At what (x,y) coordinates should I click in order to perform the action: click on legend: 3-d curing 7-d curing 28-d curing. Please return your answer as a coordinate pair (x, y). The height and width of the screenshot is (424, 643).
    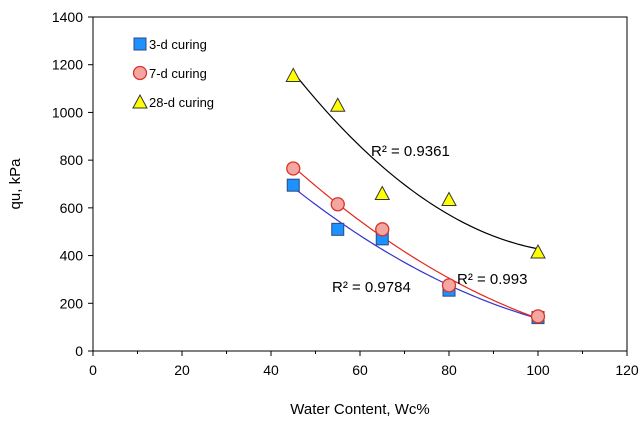
    Looking at the image, I should click on (173, 73).